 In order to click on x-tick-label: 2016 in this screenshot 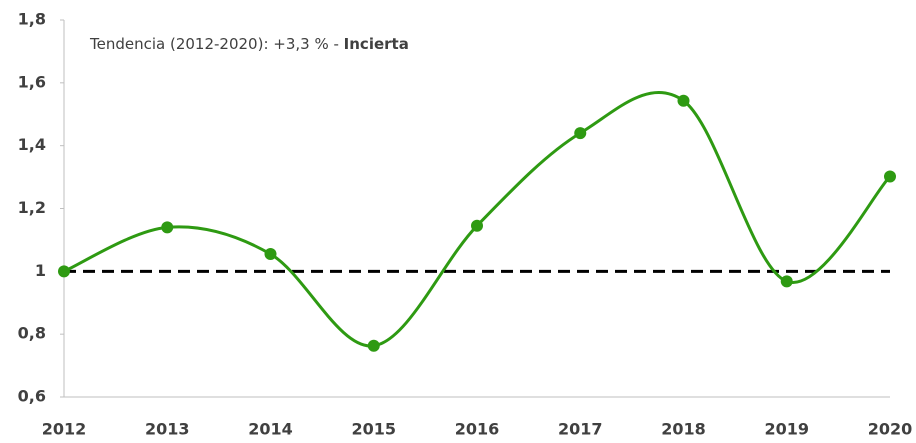, I will do `click(477, 429)`.